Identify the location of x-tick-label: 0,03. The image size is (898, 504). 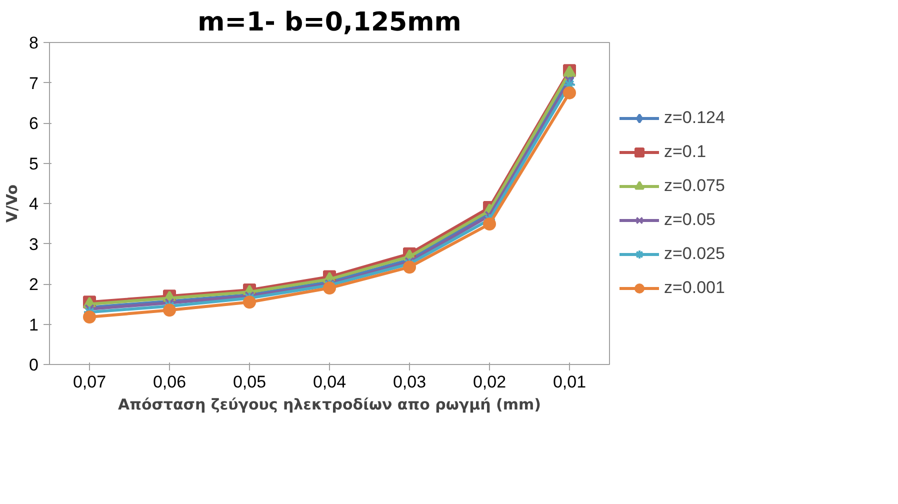
(409, 382).